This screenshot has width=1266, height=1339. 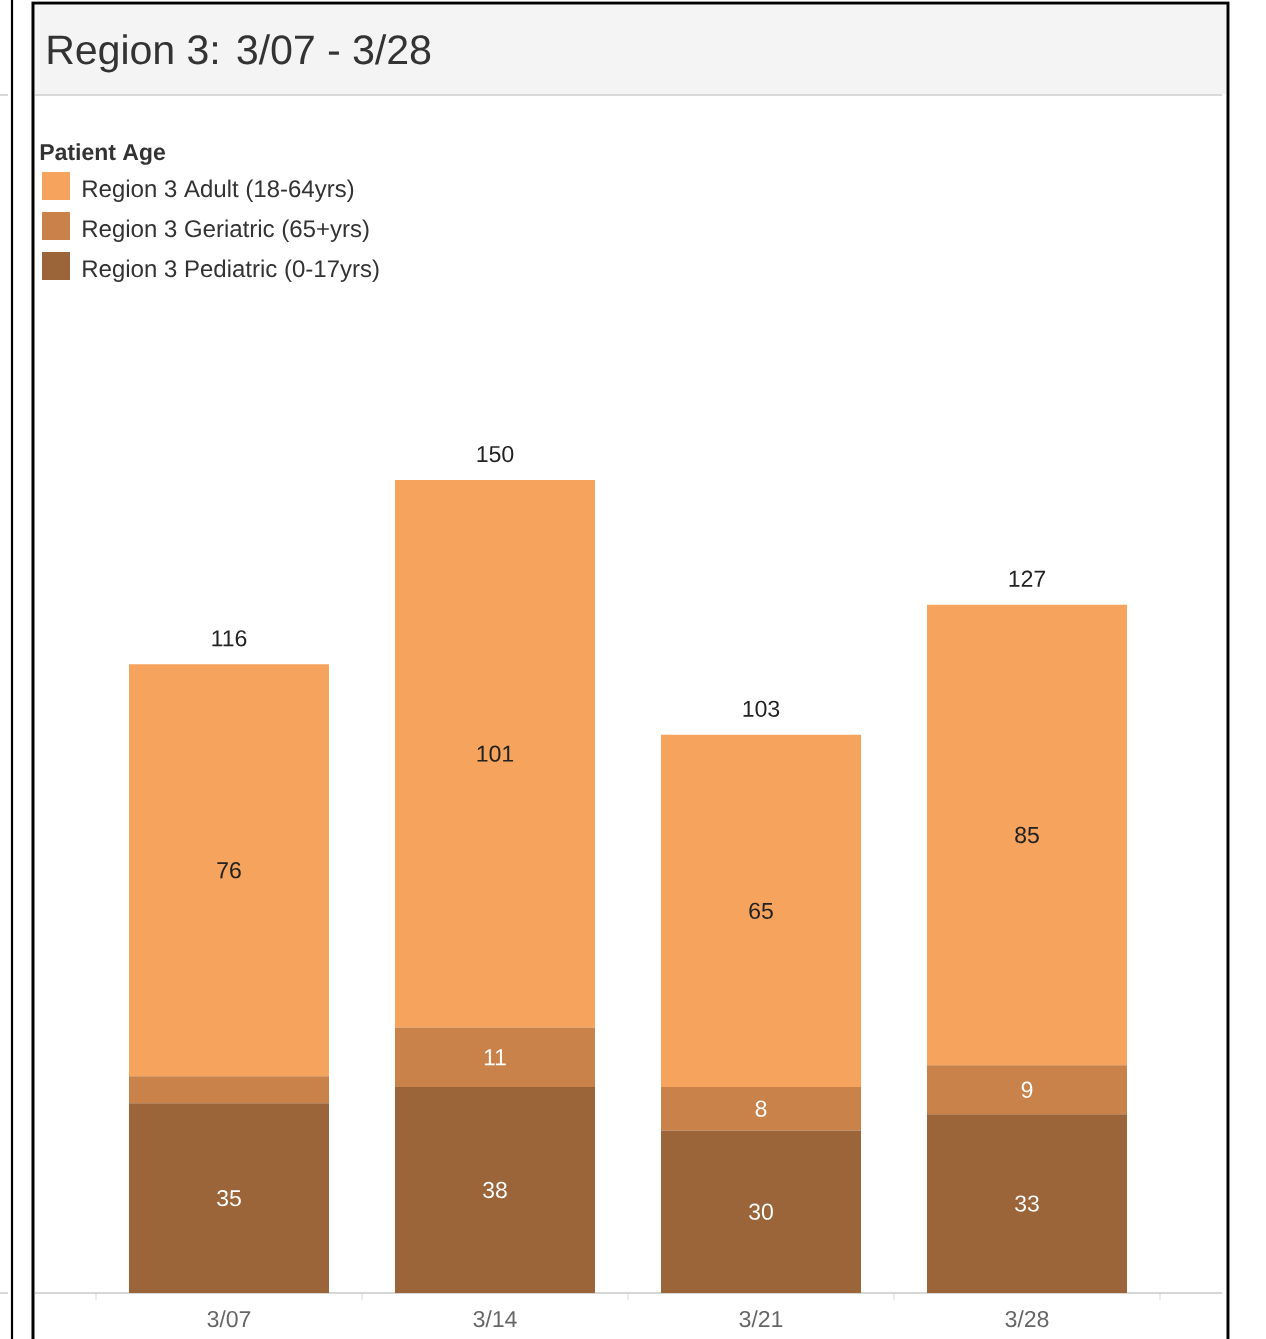 I want to click on data-label: 85, so click(x=1027, y=835).